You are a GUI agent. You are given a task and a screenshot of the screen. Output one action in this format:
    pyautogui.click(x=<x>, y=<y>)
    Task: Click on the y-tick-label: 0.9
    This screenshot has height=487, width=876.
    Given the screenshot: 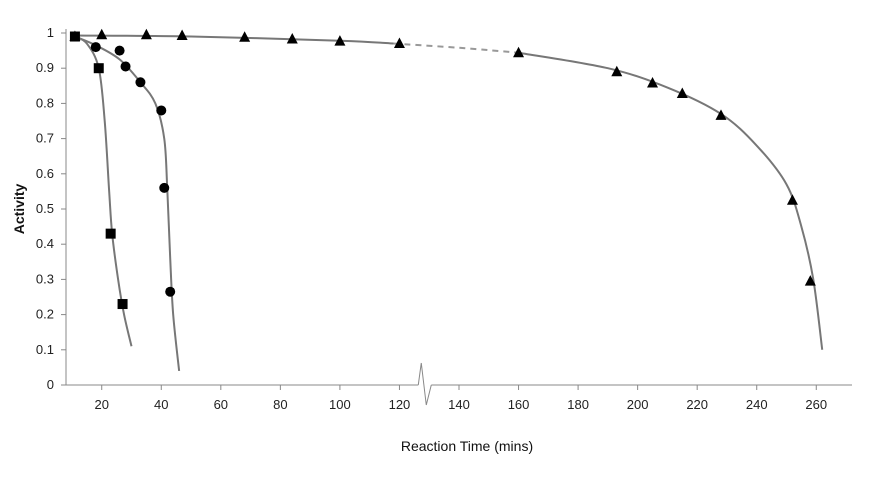 What is the action you would take?
    pyautogui.click(x=45, y=67)
    